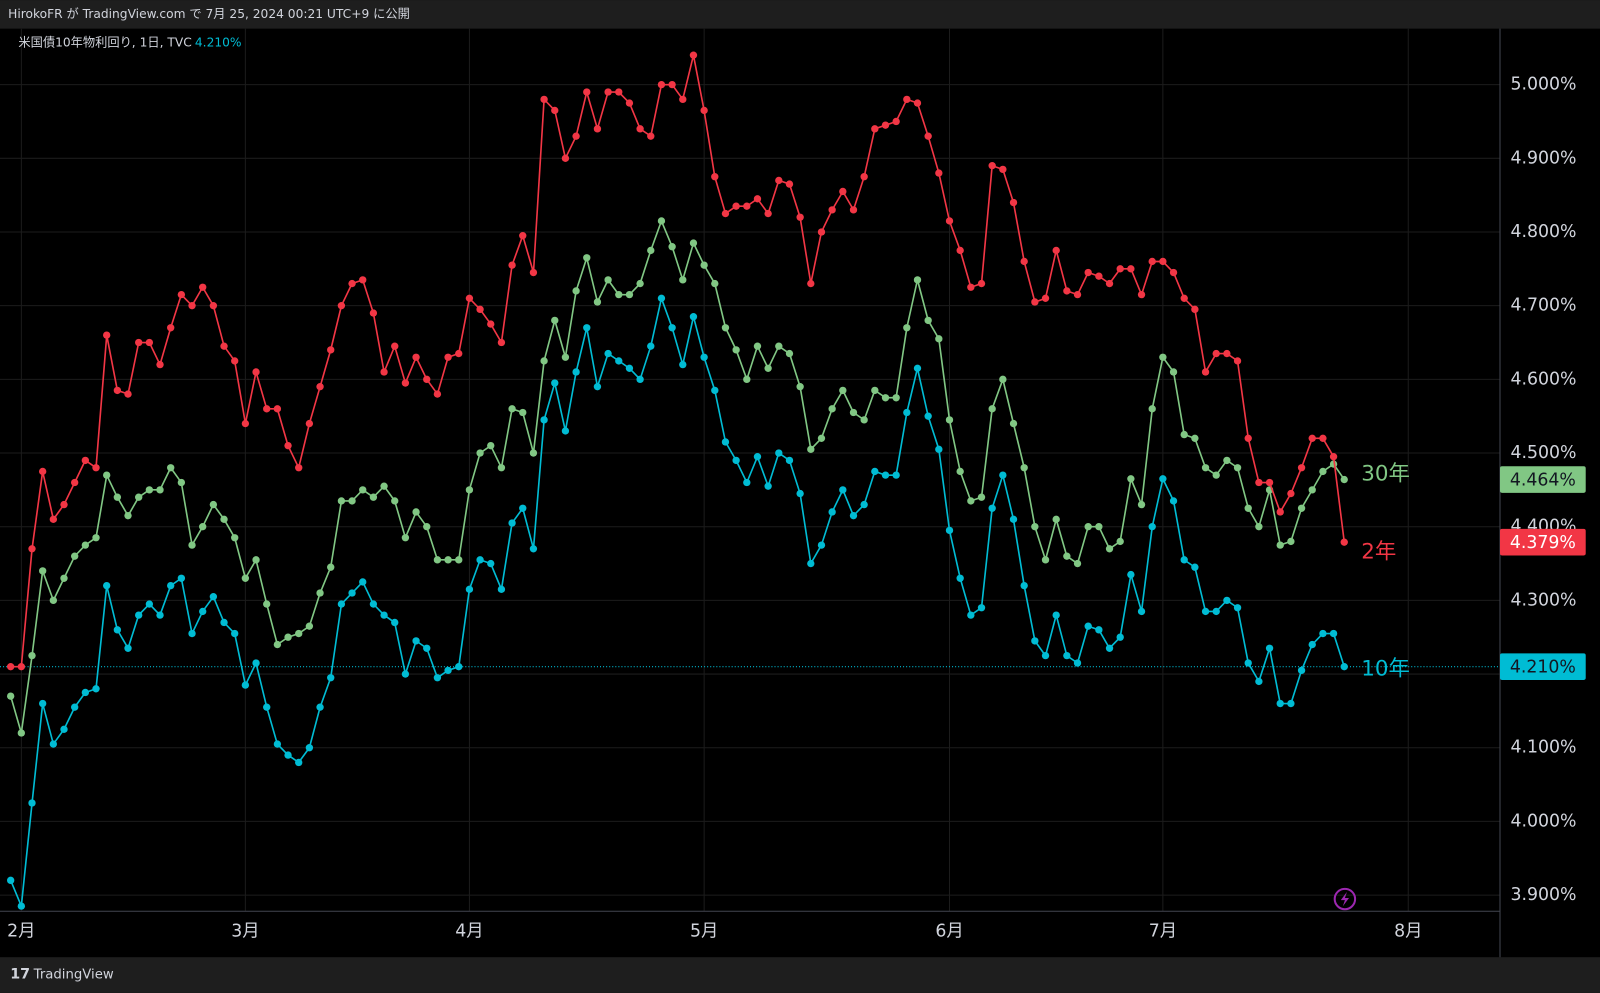  What do you see at coordinates (1345, 899) in the screenshot?
I see `event-icon` at bounding box center [1345, 899].